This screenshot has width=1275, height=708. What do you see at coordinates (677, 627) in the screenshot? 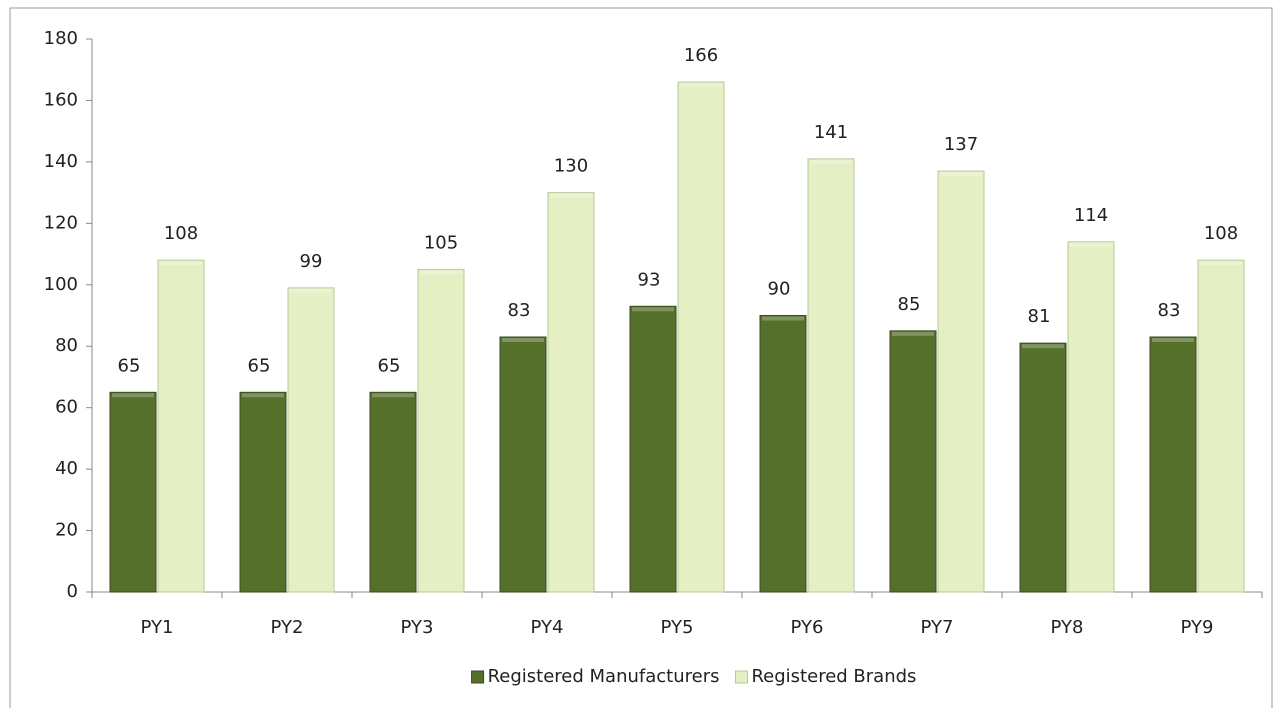
I see `x-tick-label: PY5` at bounding box center [677, 627].